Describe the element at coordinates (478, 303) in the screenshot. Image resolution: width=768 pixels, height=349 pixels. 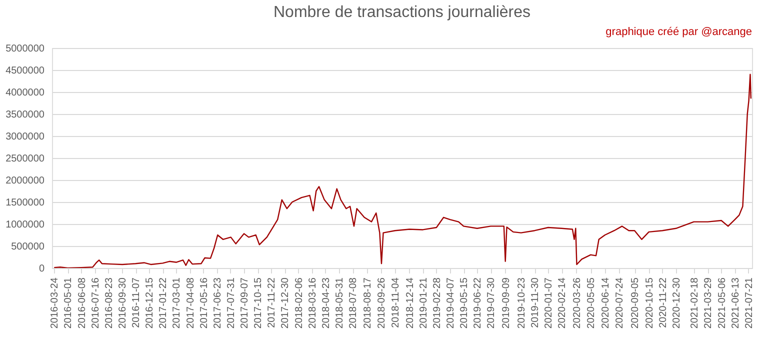
I see `x-tick-label: 2019-06-22` at that location.